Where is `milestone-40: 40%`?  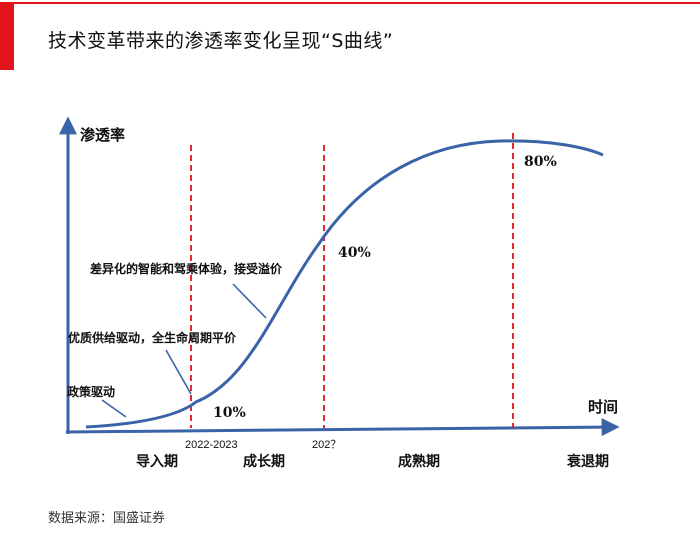 milestone-40: 40% is located at coordinates (354, 253).